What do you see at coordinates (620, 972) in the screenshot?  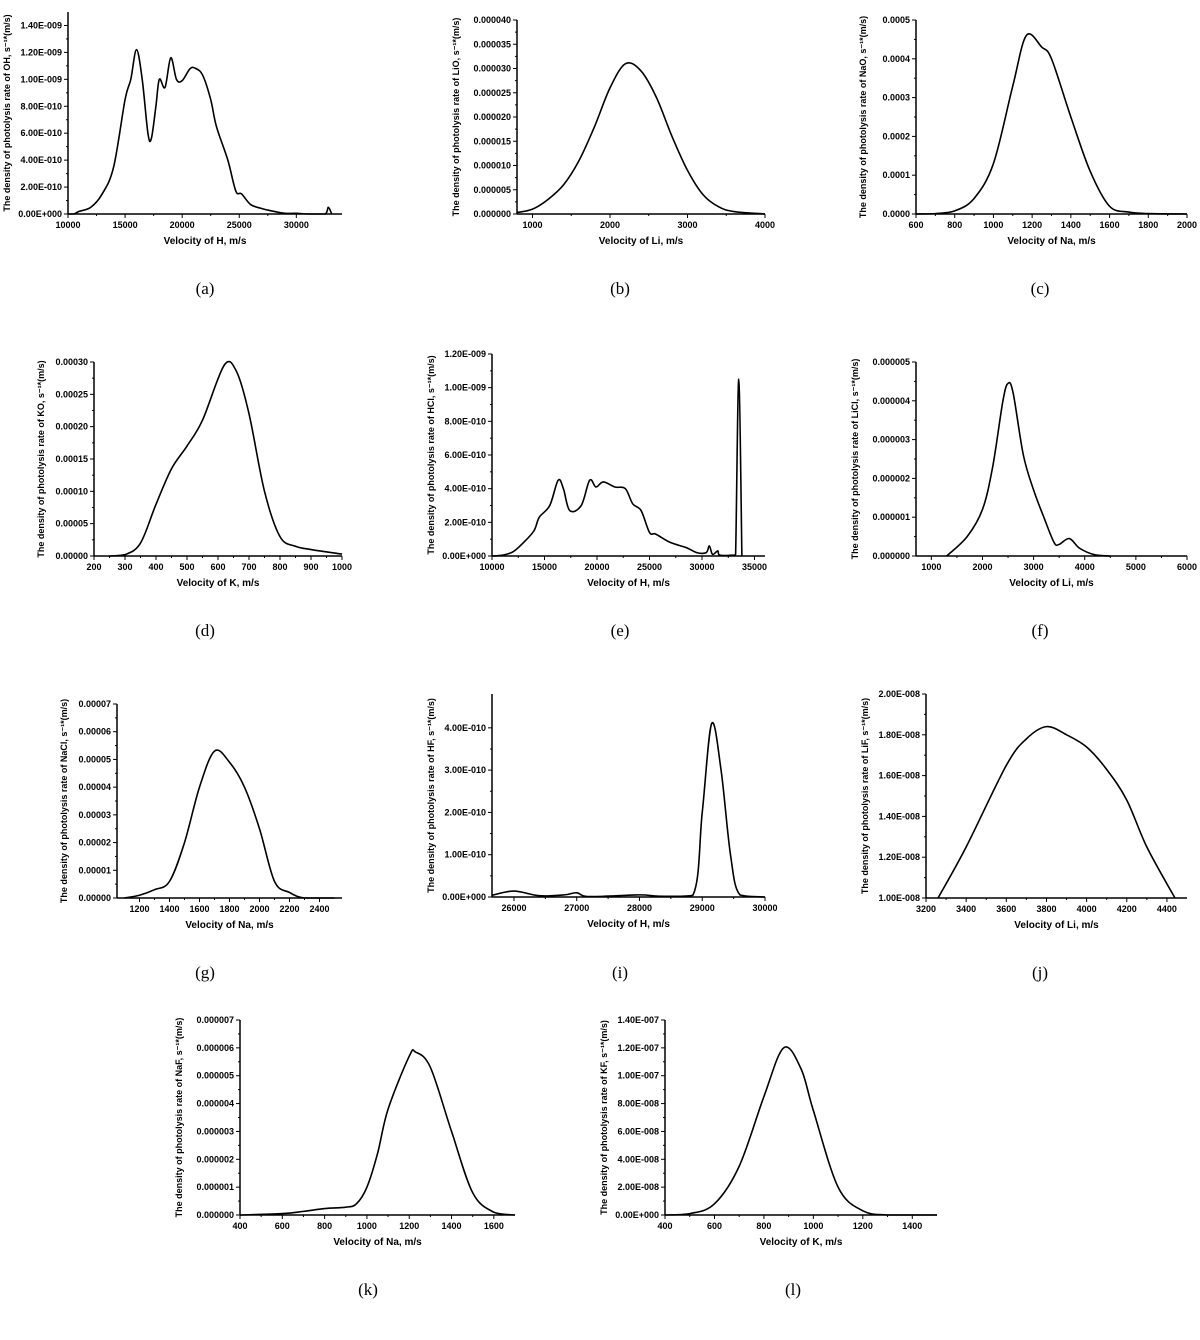 I see `panel-label: (i)` at bounding box center [620, 972].